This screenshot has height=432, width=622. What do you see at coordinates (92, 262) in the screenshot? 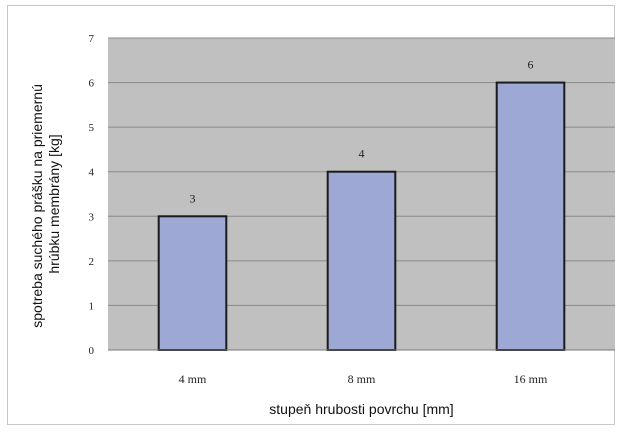
I see `y-tick-label: 2` at bounding box center [92, 262].